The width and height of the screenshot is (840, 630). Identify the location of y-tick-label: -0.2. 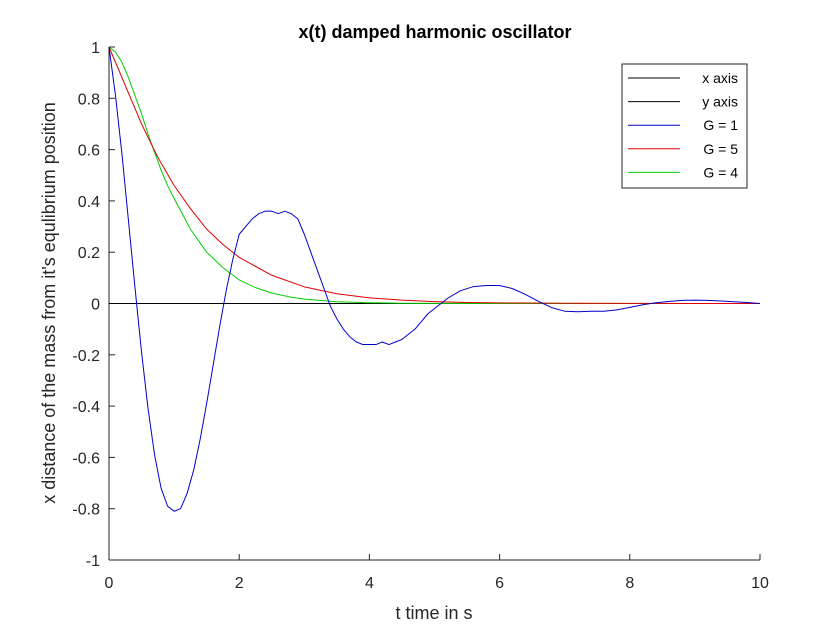
(86, 356).